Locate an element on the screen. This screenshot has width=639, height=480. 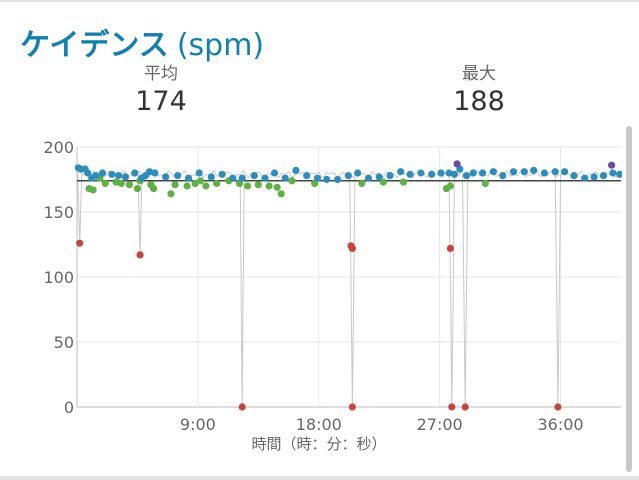
x-axis-label: 時間（時：分：秒） is located at coordinates (318, 444).